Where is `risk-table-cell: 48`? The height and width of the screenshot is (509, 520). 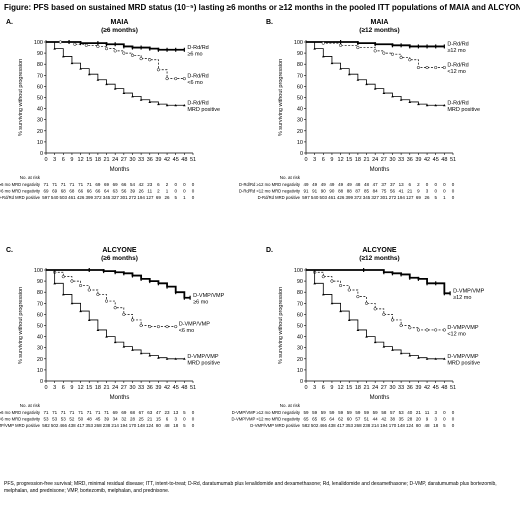 risk-table-cell: 48 is located at coordinates (90, 419).